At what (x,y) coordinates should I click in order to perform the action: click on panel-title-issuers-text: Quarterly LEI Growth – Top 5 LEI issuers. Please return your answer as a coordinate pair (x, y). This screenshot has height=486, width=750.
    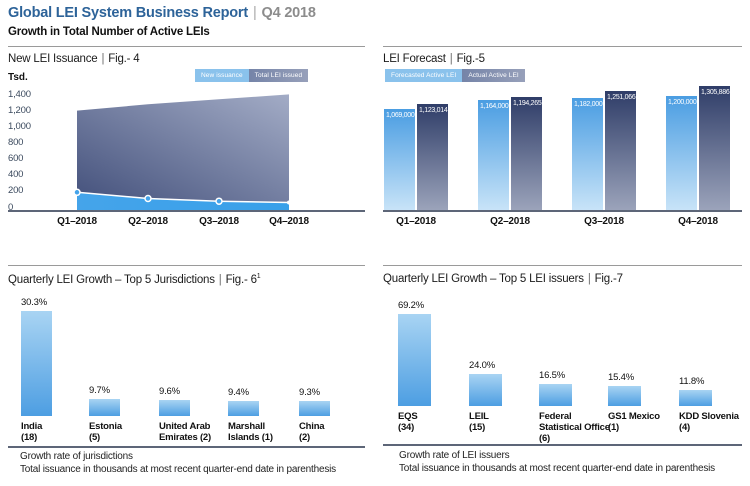
    Looking at the image, I should click on (483, 279).